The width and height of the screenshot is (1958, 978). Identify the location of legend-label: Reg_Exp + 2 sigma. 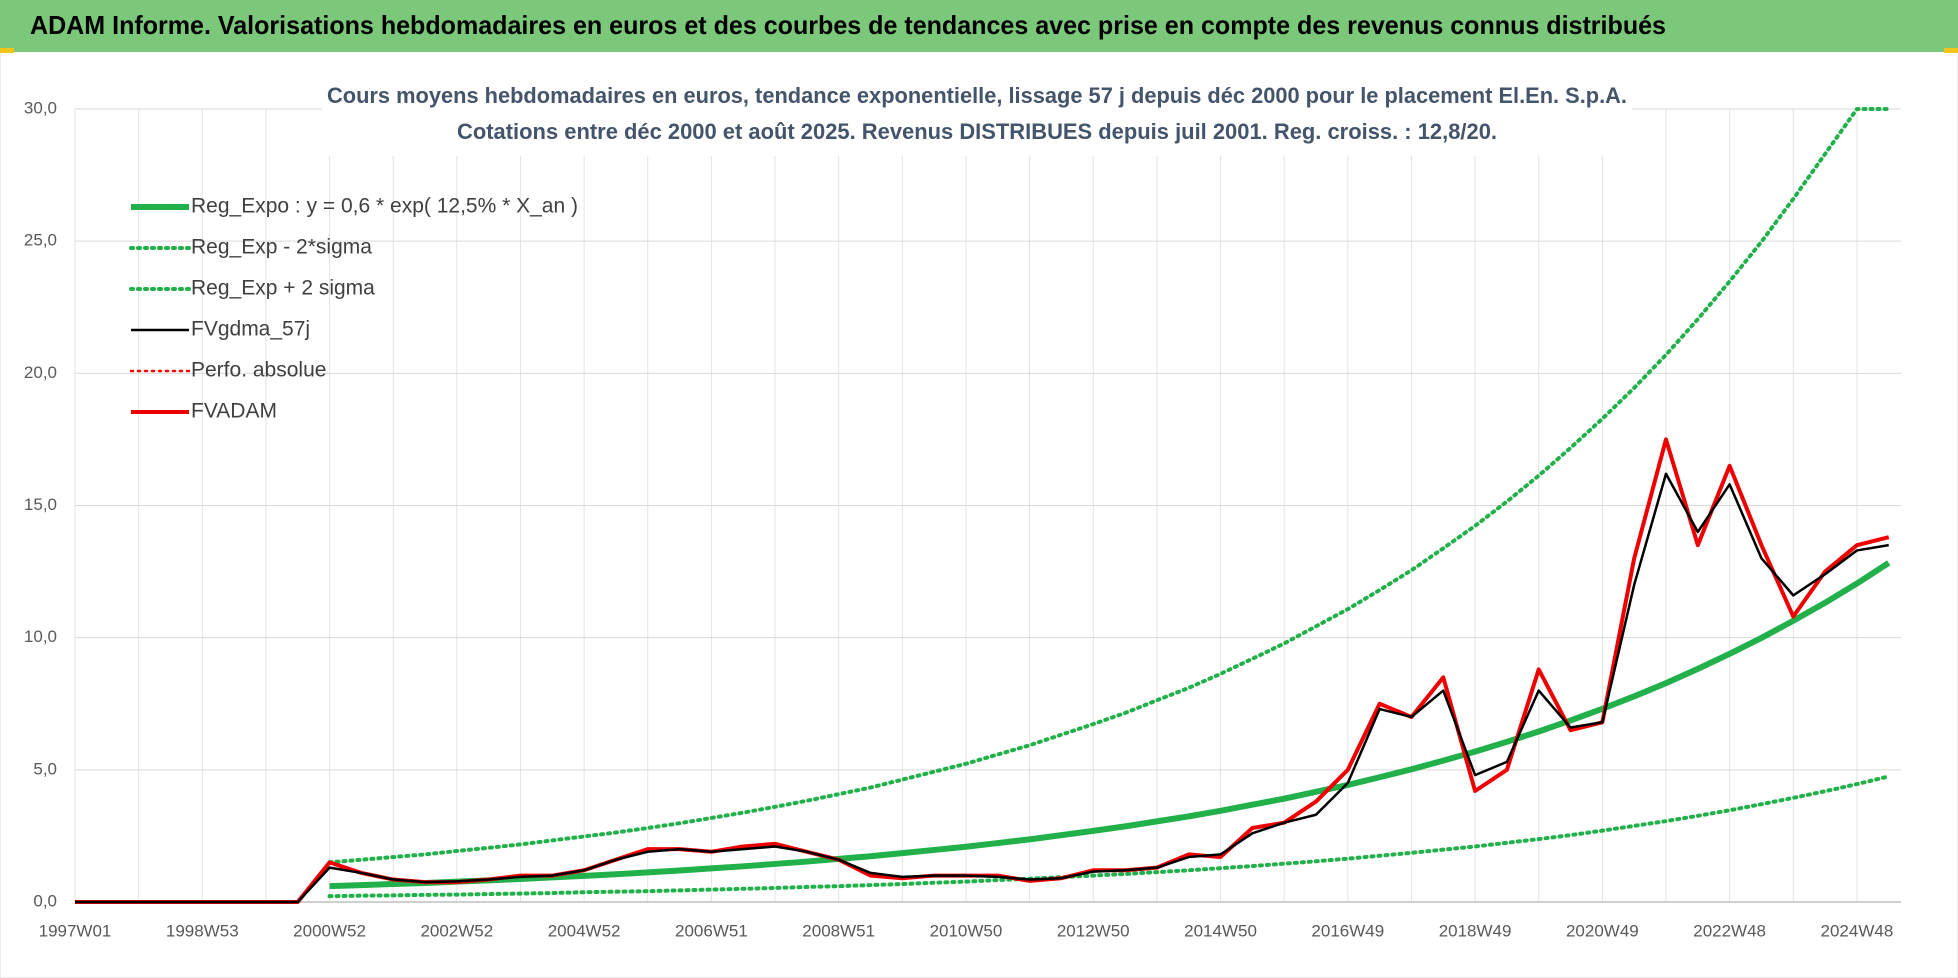
(283, 288).